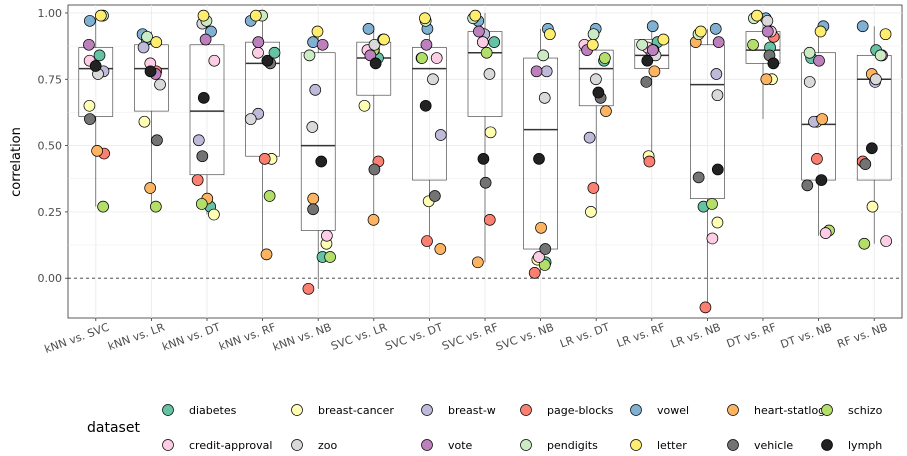 This screenshot has height=456, width=907. What do you see at coordinates (673, 410) in the screenshot?
I see `legend-label: vowel` at bounding box center [673, 410].